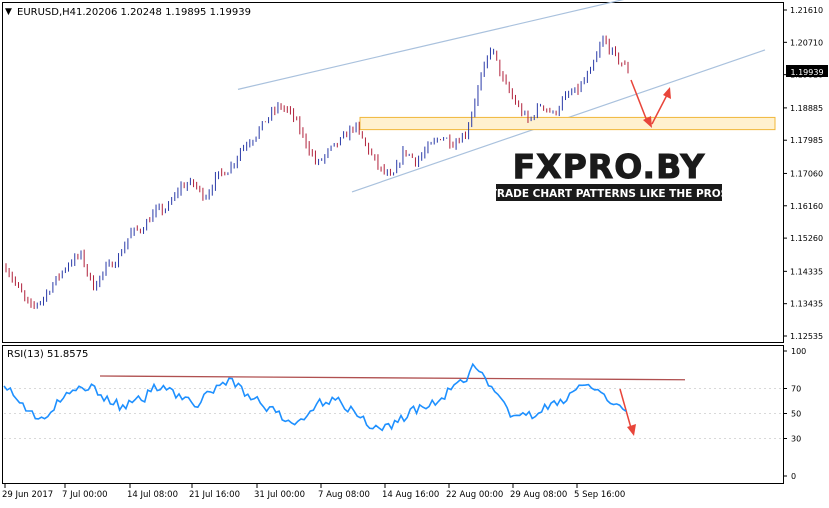  What do you see at coordinates (806, 42) in the screenshot?
I see `price-tick-label: 1.20710` at bounding box center [806, 42].